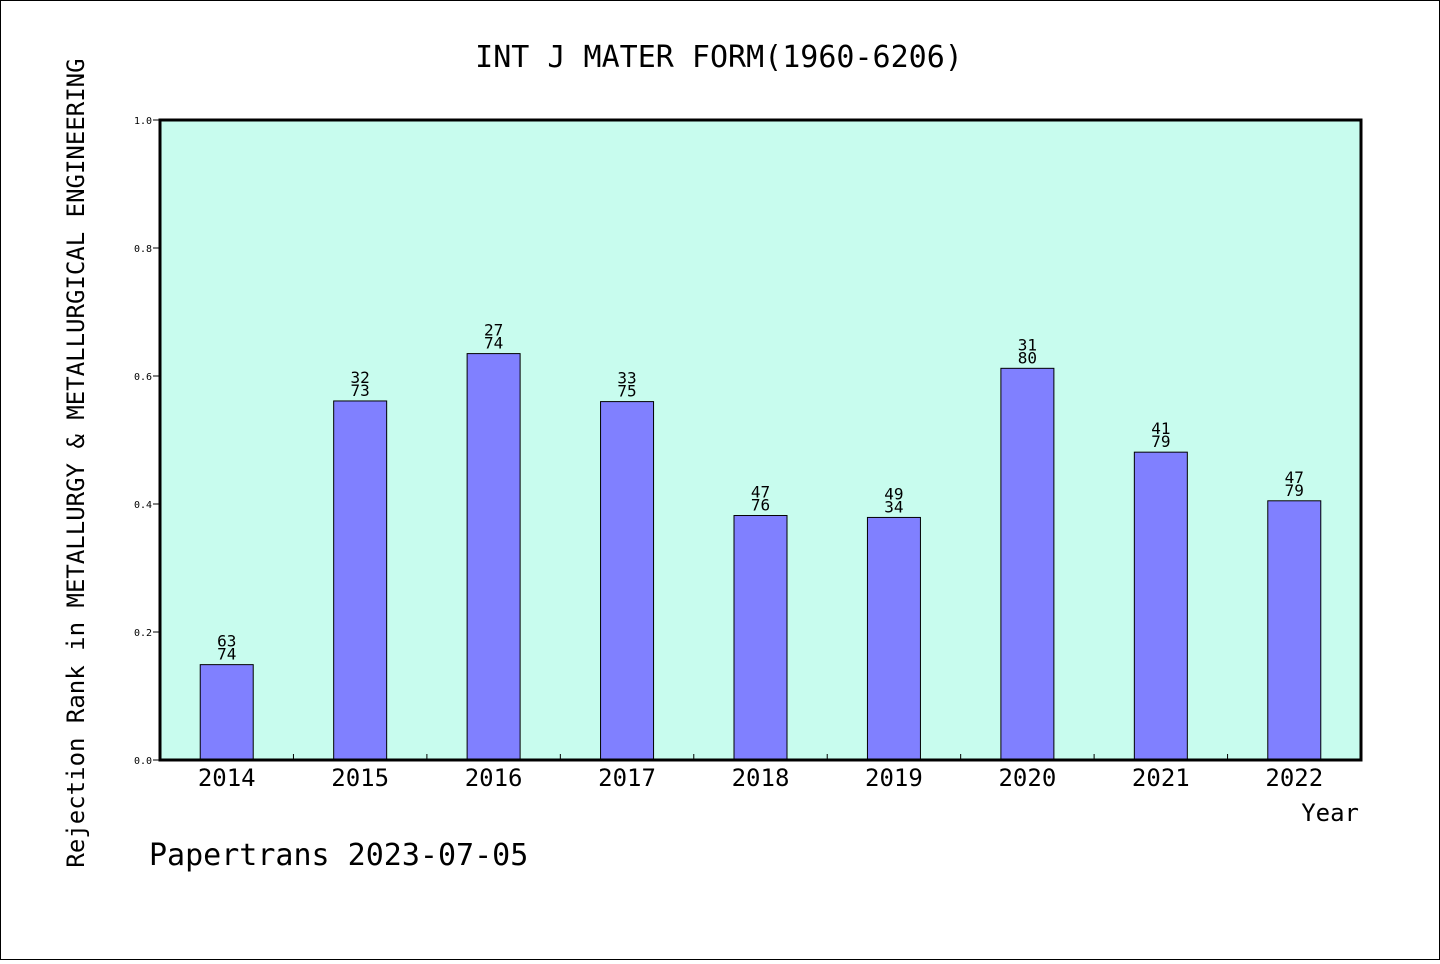 This screenshot has width=1440, height=964. I want to click on x-tick-label: 2017, so click(627, 778).